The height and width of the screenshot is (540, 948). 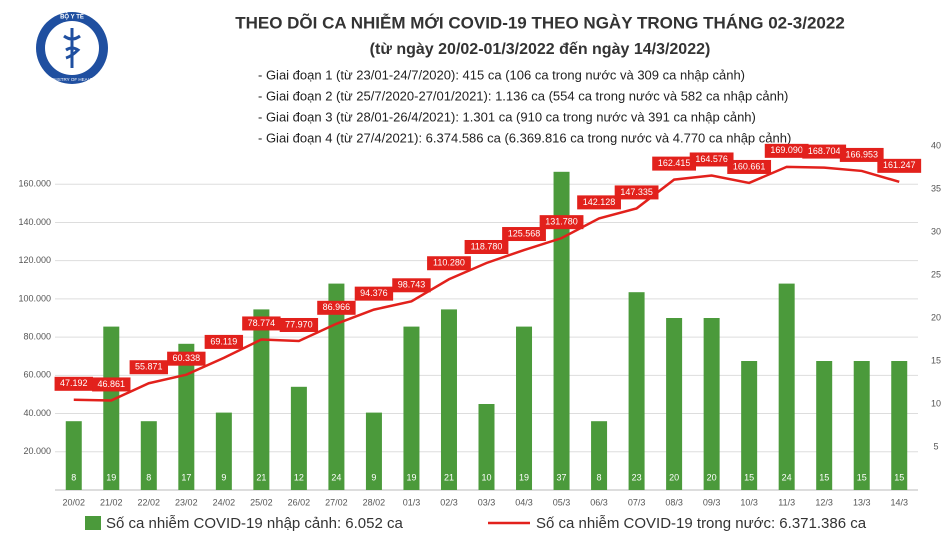 What do you see at coordinates (935, 446) in the screenshot?
I see `y2-tick-label: 5` at bounding box center [935, 446].